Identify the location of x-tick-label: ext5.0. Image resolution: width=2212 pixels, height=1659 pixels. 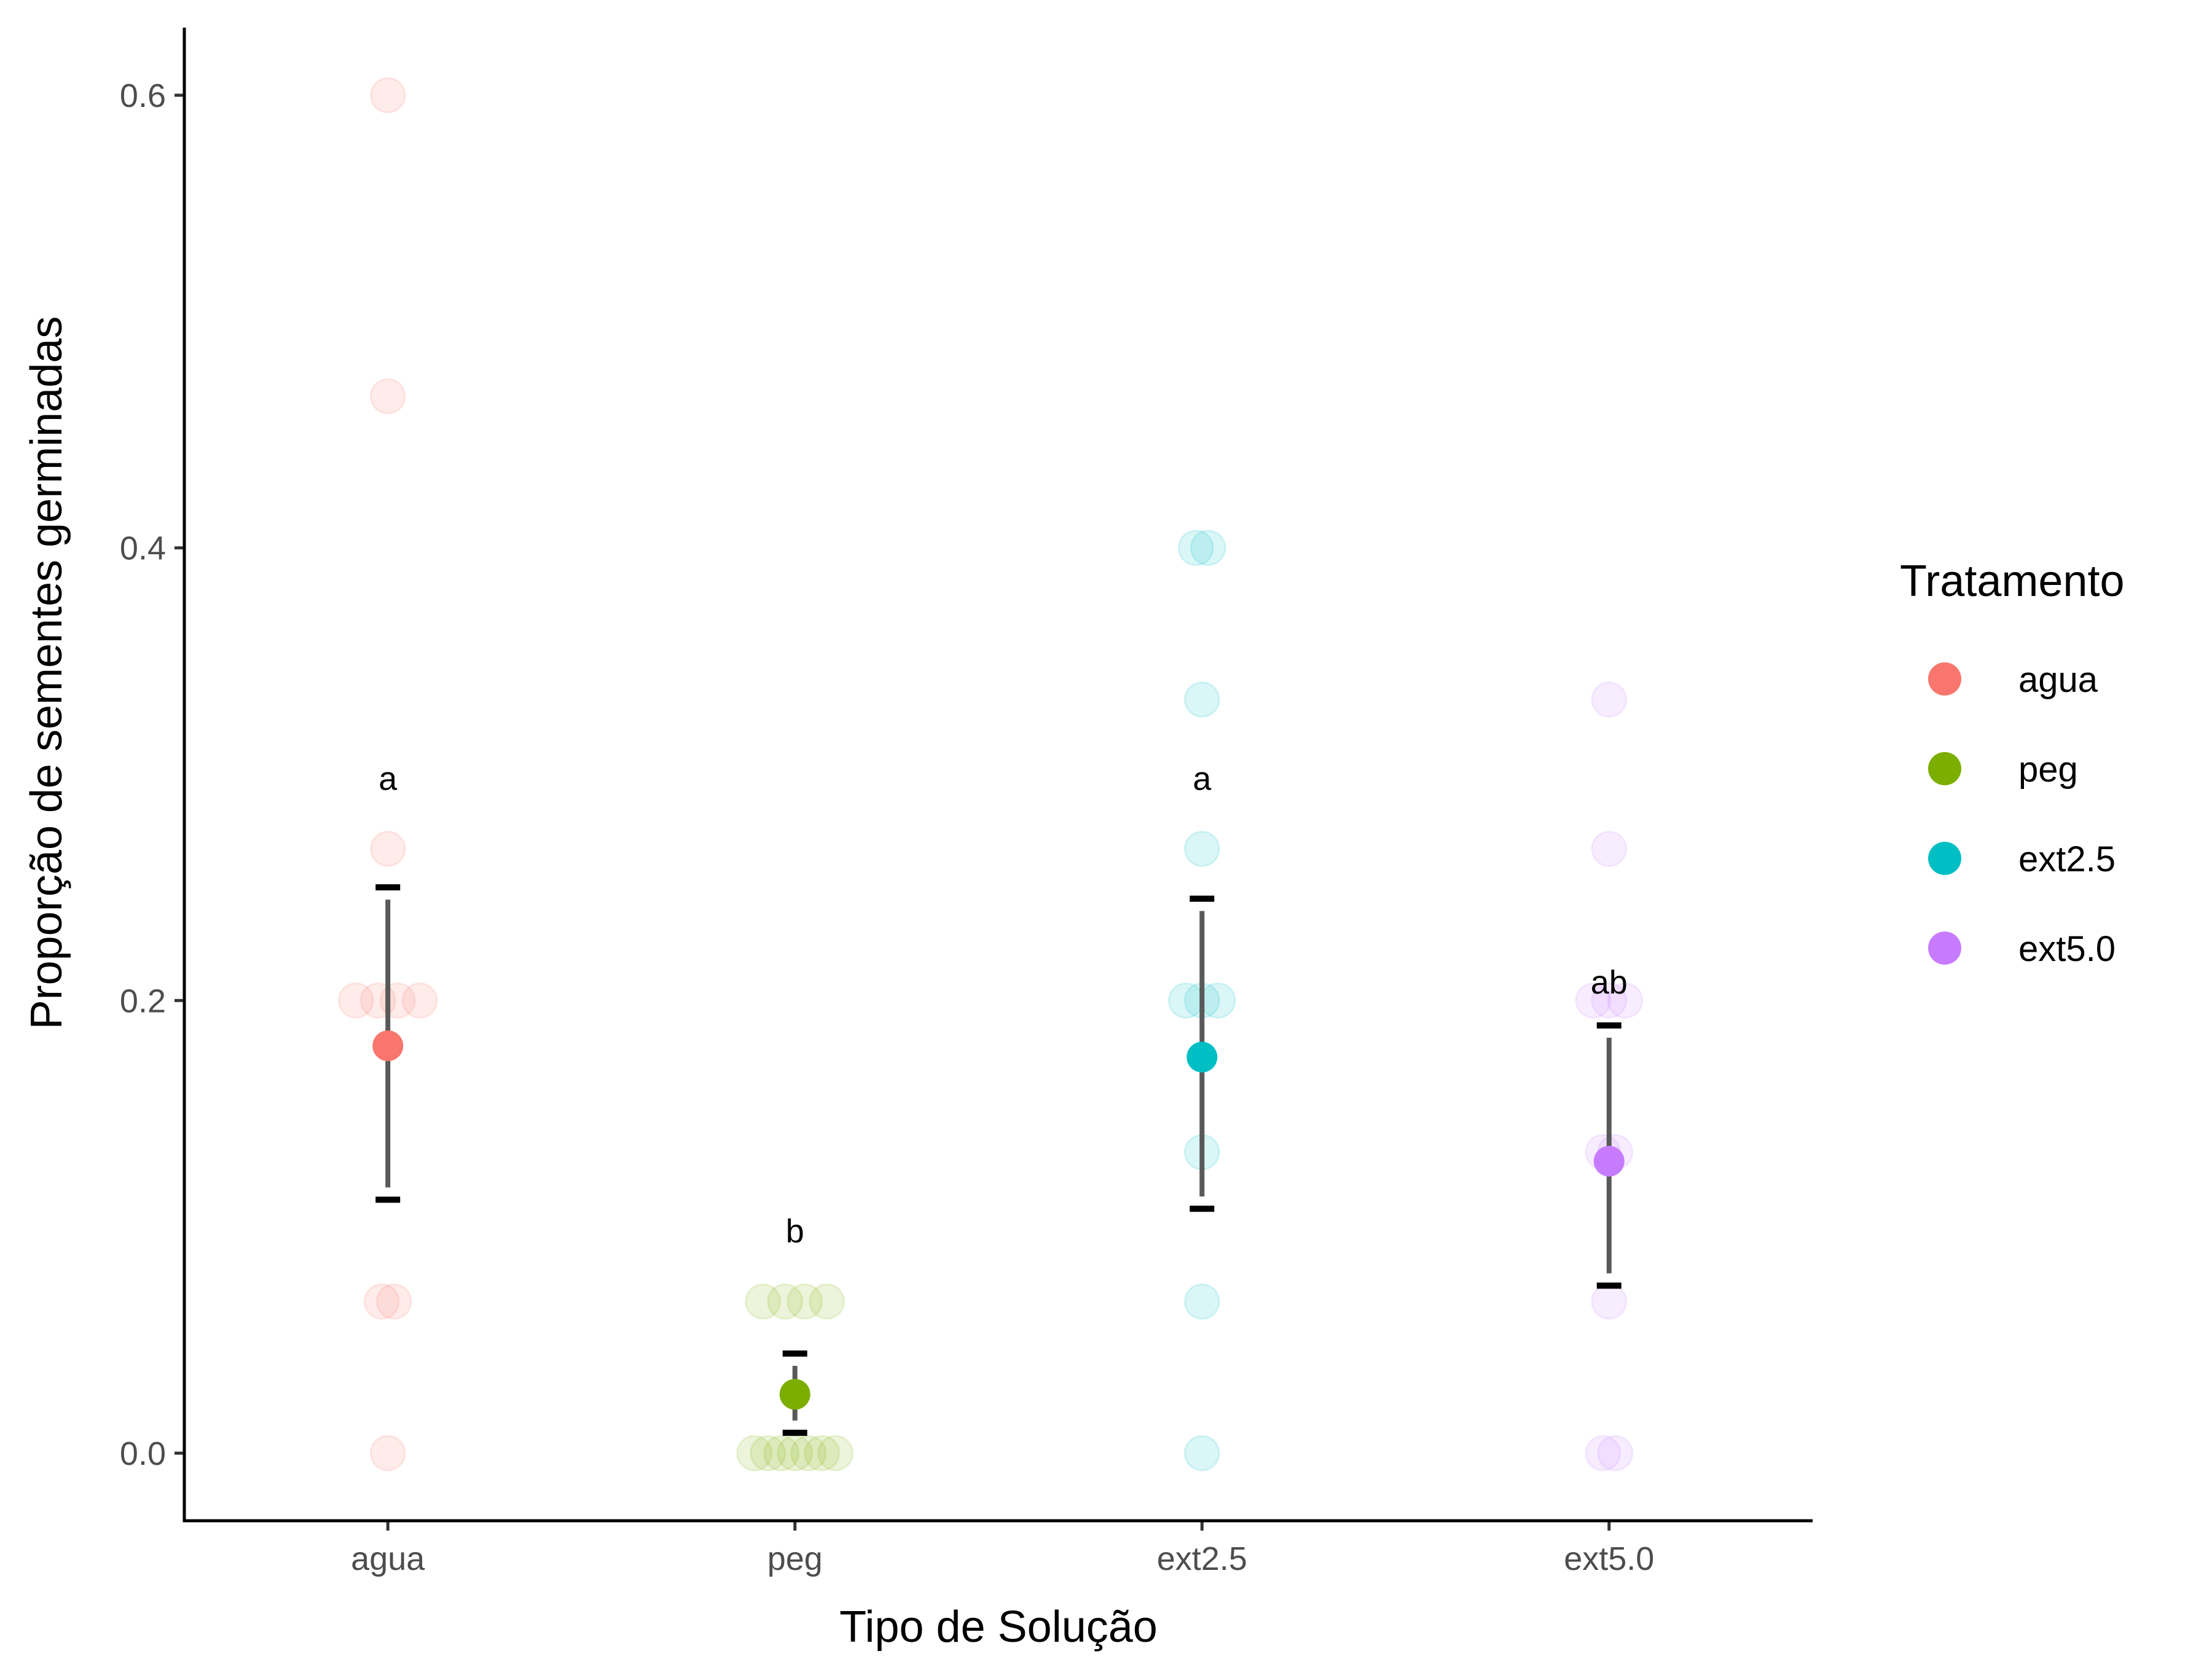
(1609, 1558).